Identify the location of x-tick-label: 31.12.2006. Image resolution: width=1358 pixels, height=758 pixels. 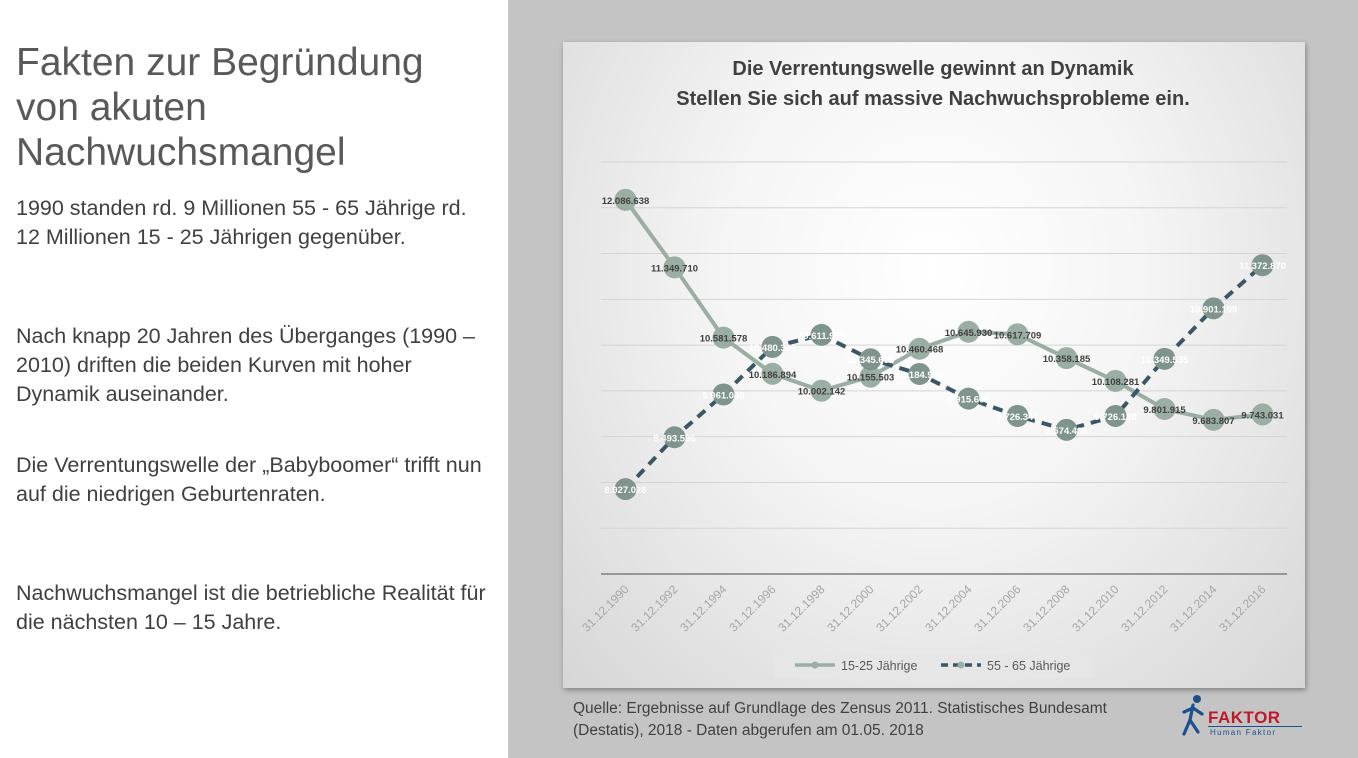
(997, 608).